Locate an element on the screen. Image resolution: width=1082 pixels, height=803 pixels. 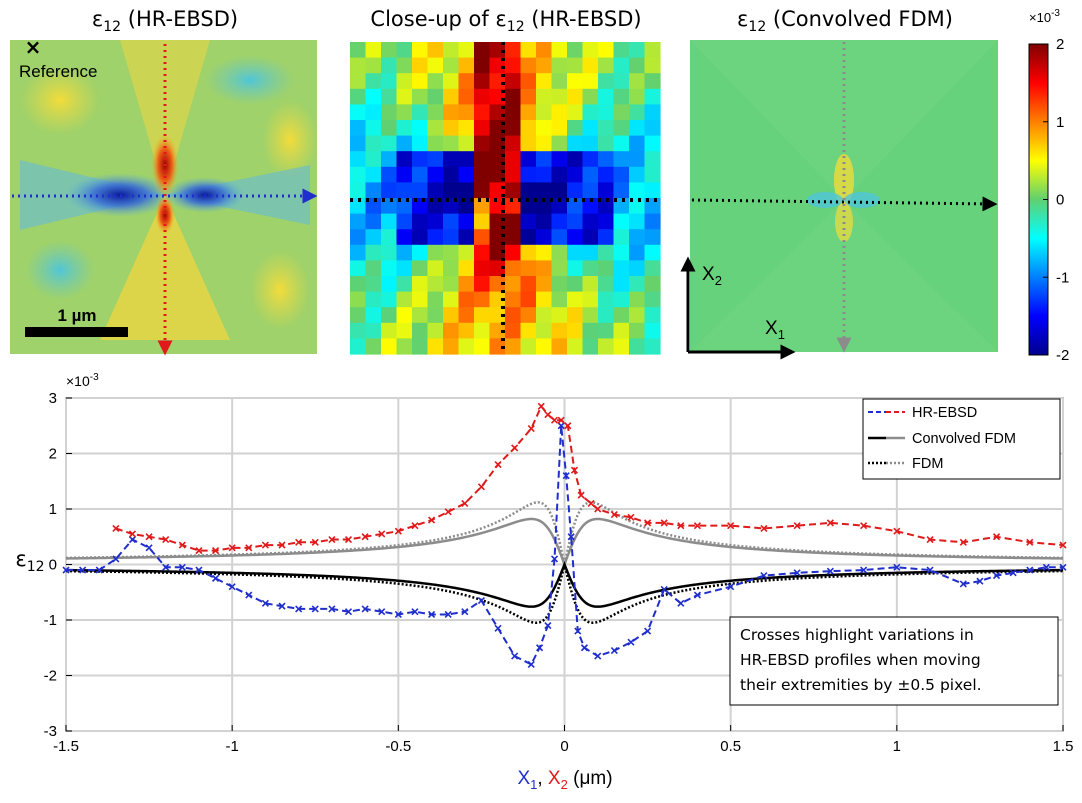
y-tick-label: 1 is located at coordinates (53, 509).